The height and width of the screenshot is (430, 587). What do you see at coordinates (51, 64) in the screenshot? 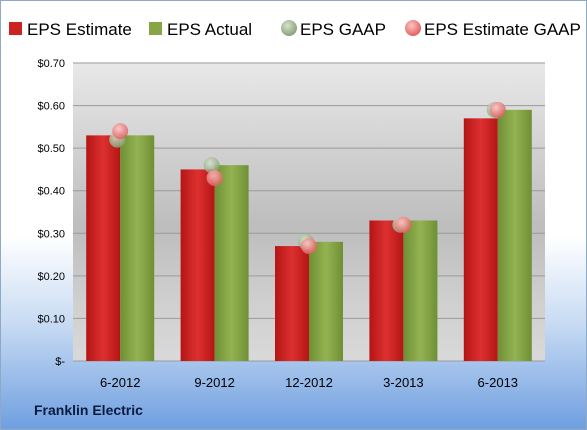
I see `y-tick-label: $0.70` at bounding box center [51, 64].